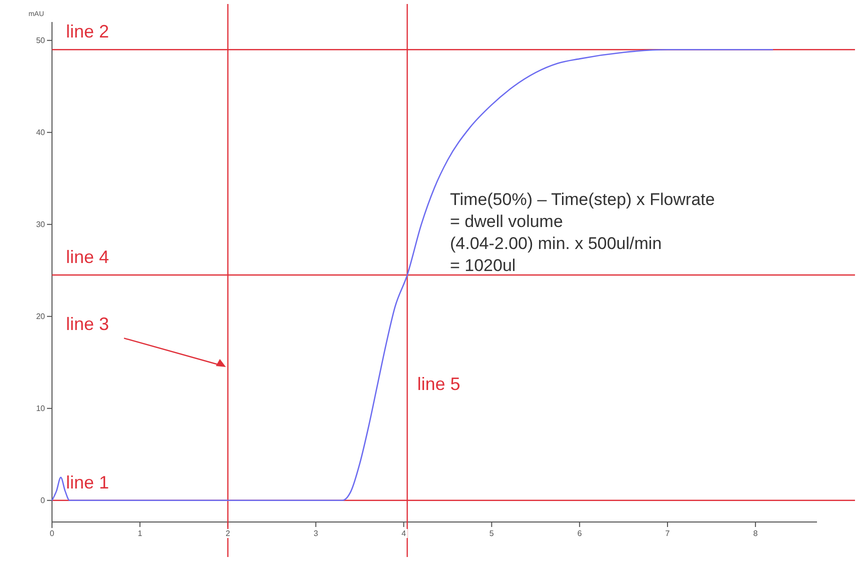 The height and width of the screenshot is (561, 861). What do you see at coordinates (506, 221) in the screenshot?
I see `annotation: = dwell volume` at bounding box center [506, 221].